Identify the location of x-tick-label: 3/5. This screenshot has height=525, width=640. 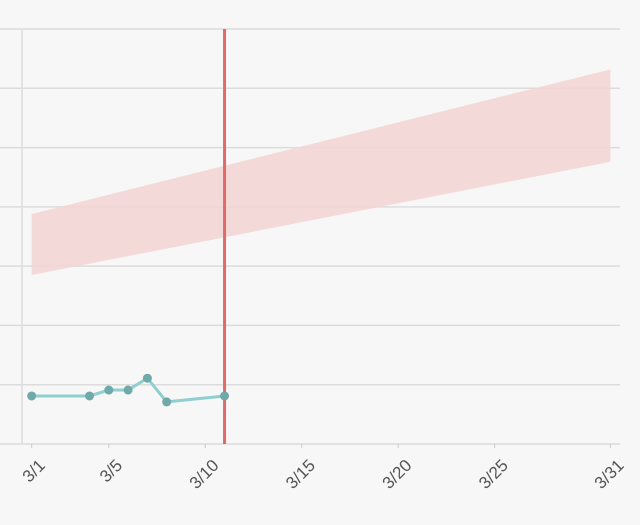
(111, 471).